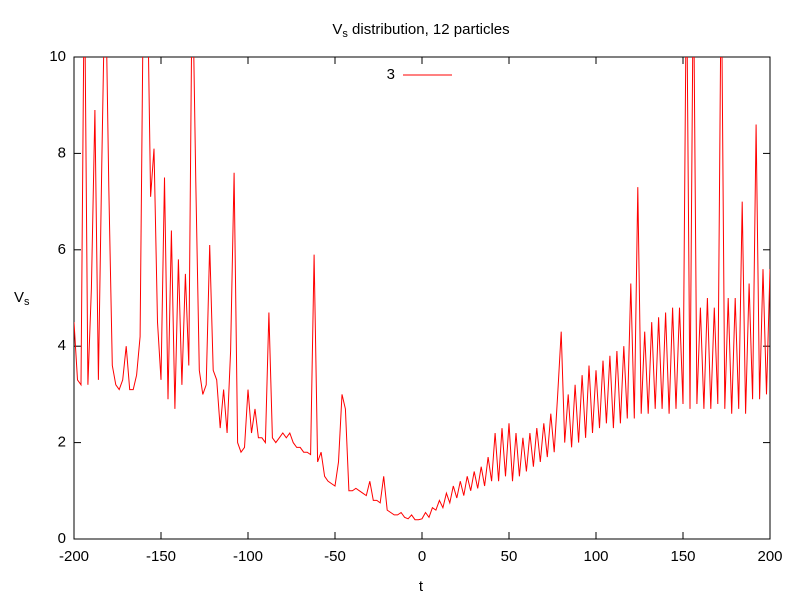 The height and width of the screenshot is (605, 800). Describe the element at coordinates (57, 56) in the screenshot. I see `y-tick-label: 10` at that location.